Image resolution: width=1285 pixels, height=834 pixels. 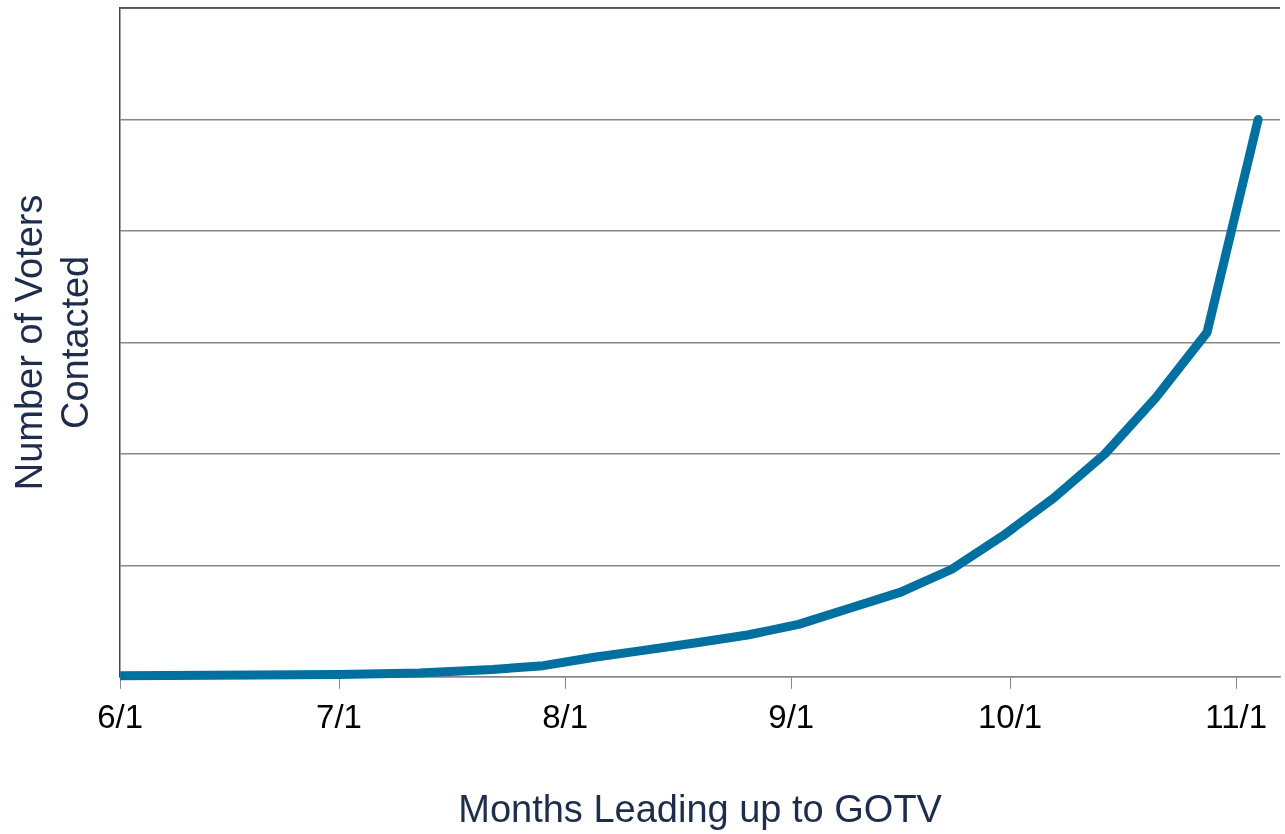 I want to click on x-axis-title: Months Leading up to GOTV, so click(x=700, y=808).